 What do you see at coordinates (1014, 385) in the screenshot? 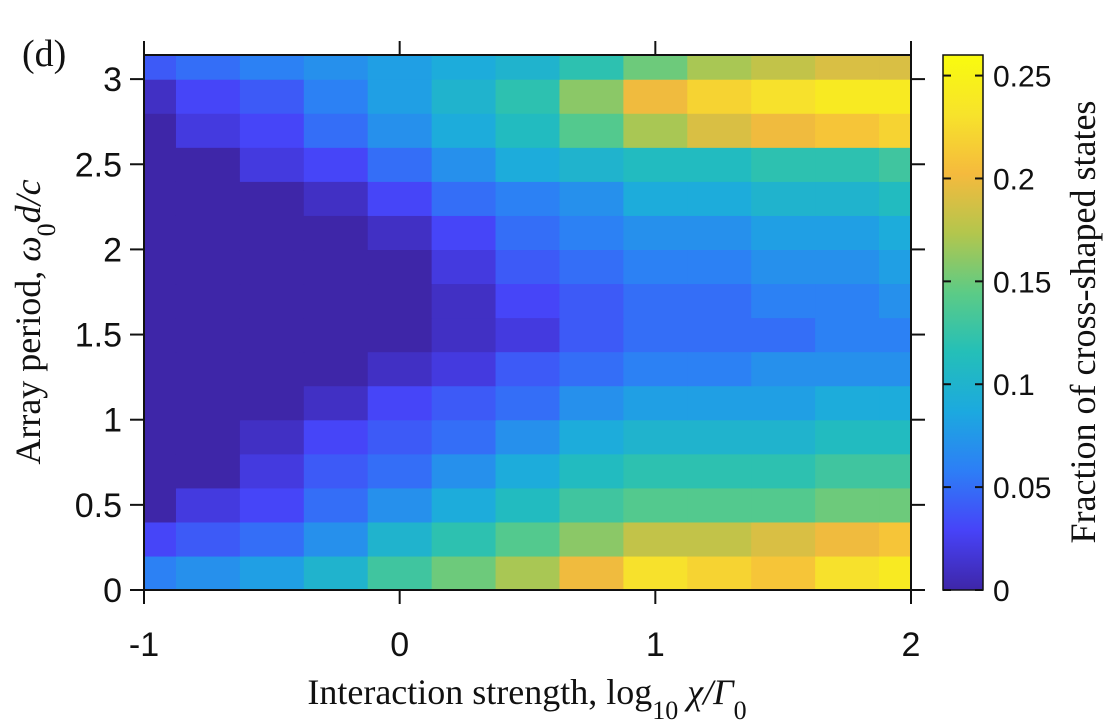
I see `colorbar-tick-label: 0.1` at bounding box center [1014, 385].